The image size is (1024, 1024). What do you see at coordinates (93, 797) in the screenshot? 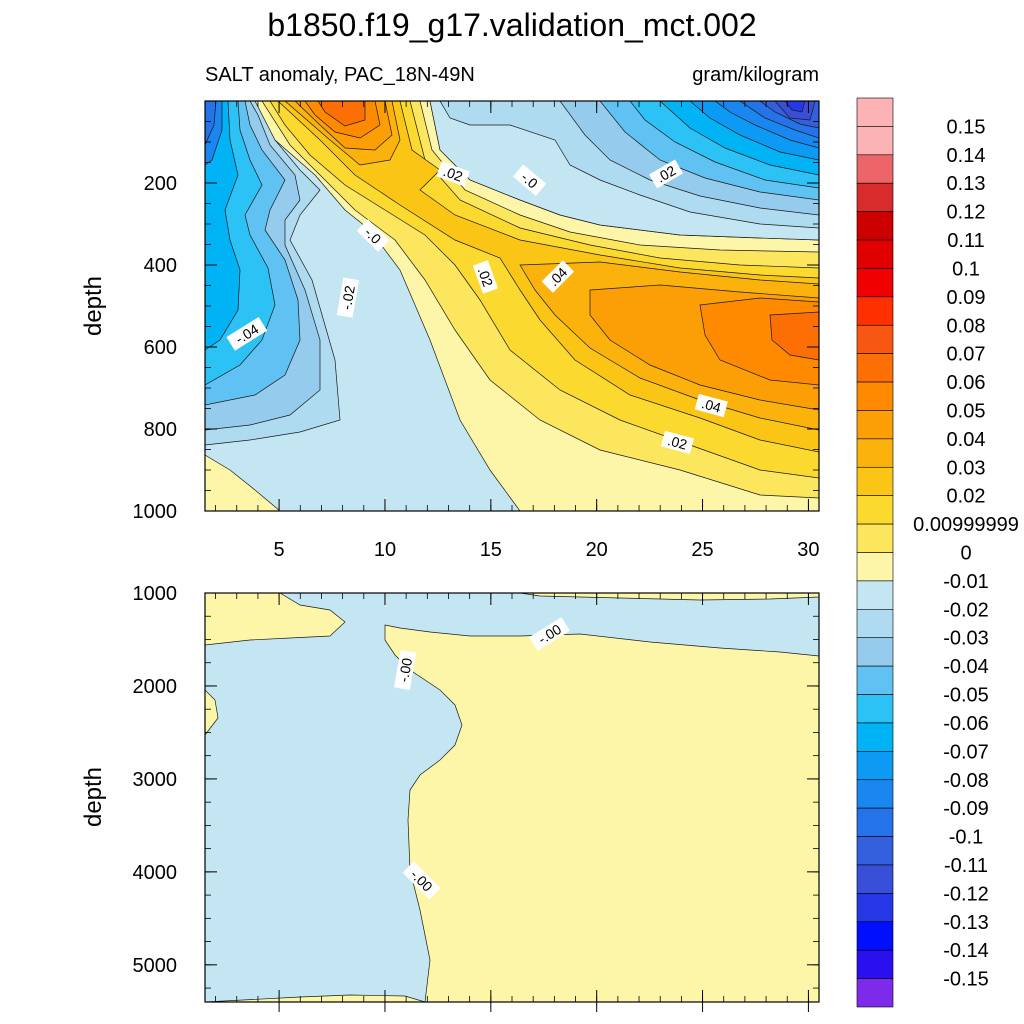
I see `lower-y-axis-title: depth` at bounding box center [93, 797].